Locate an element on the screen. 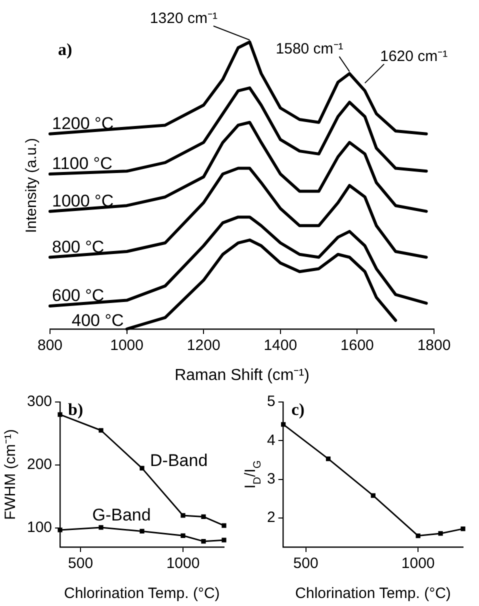  series-label: 800 °C is located at coordinates (78, 246).